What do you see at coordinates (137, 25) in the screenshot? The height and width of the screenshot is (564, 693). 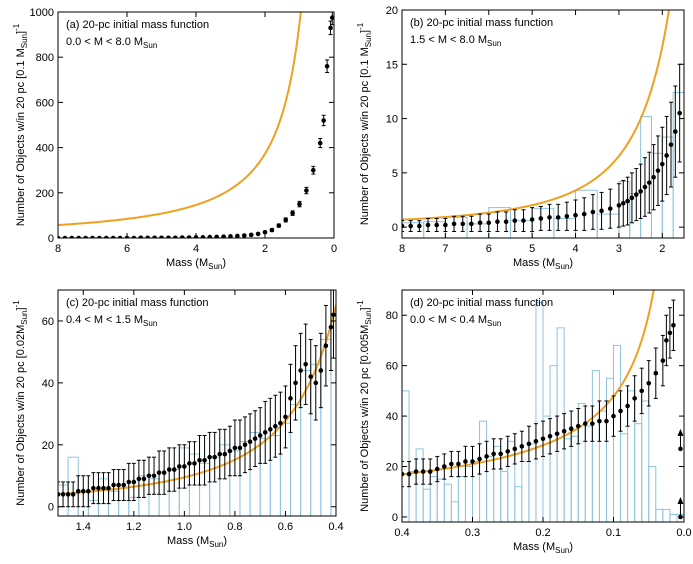 I see `panel-title: (a) 20-pc initial mass function` at bounding box center [137, 25].